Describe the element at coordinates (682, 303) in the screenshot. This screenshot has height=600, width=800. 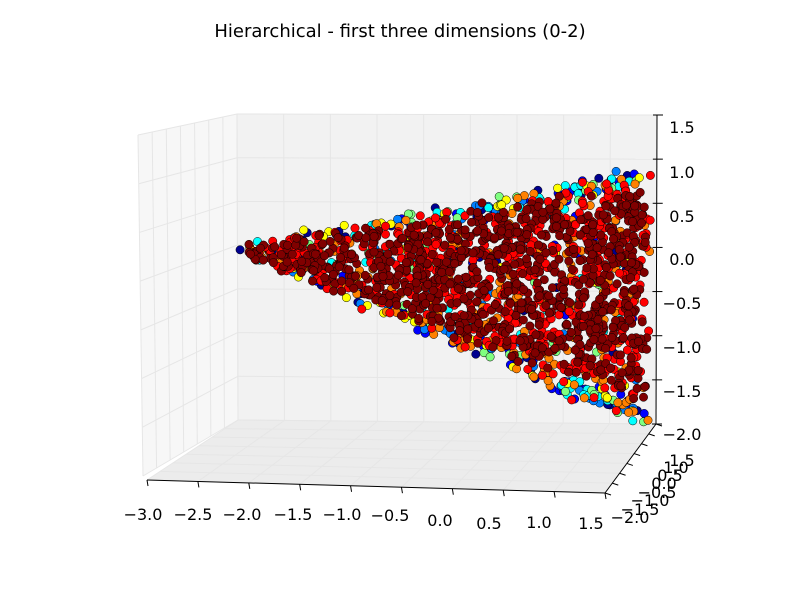
I see `z-tick-label: −0.5` at that location.